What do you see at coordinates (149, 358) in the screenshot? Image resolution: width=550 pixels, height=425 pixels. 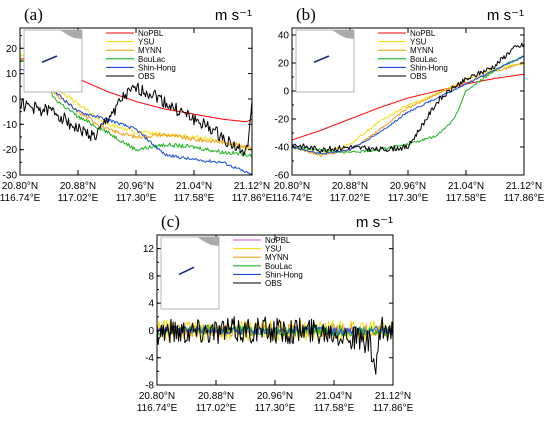 I see `y-tick-label: -4` at bounding box center [149, 358].